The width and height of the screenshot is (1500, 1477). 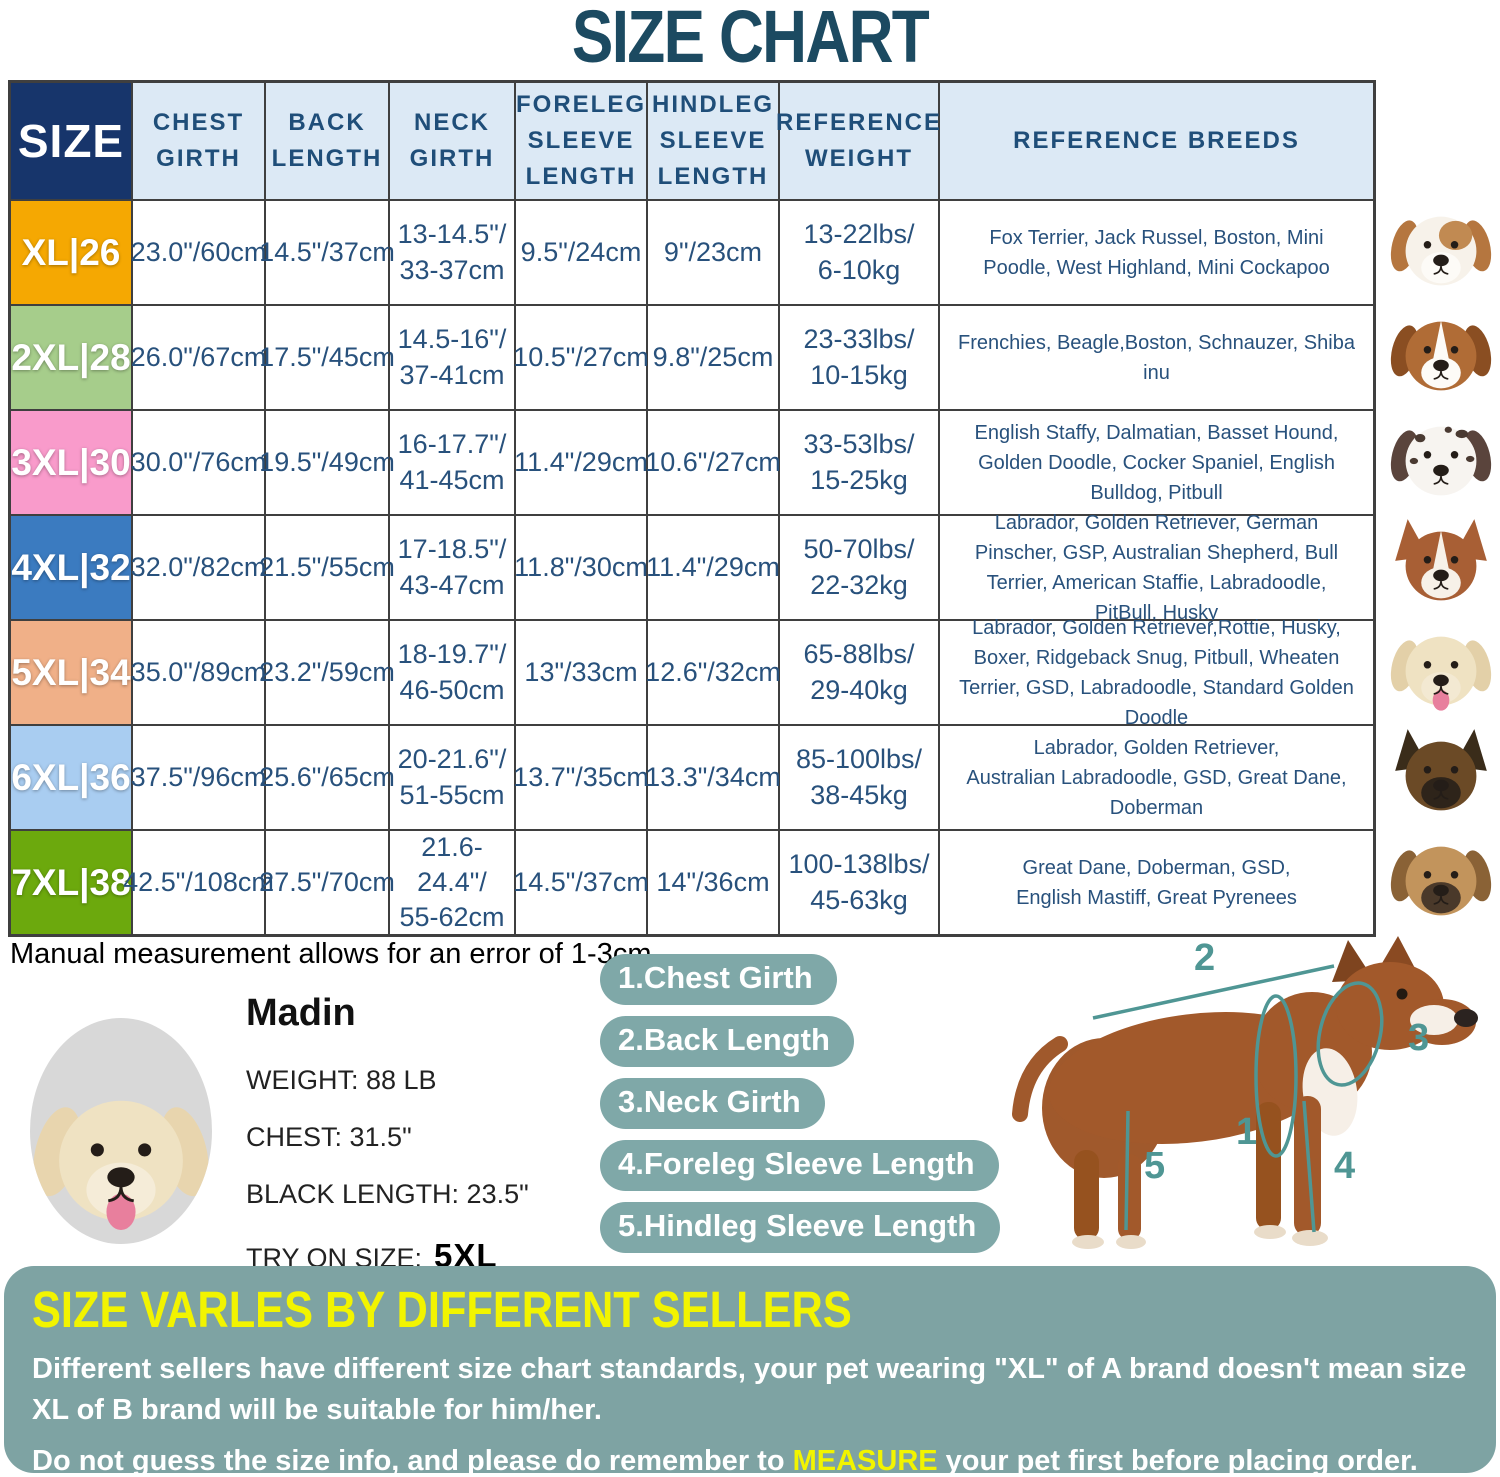 I want to click on reference-weight-cell: 13-22lbs/ 6-10kg, so click(x=859, y=252).